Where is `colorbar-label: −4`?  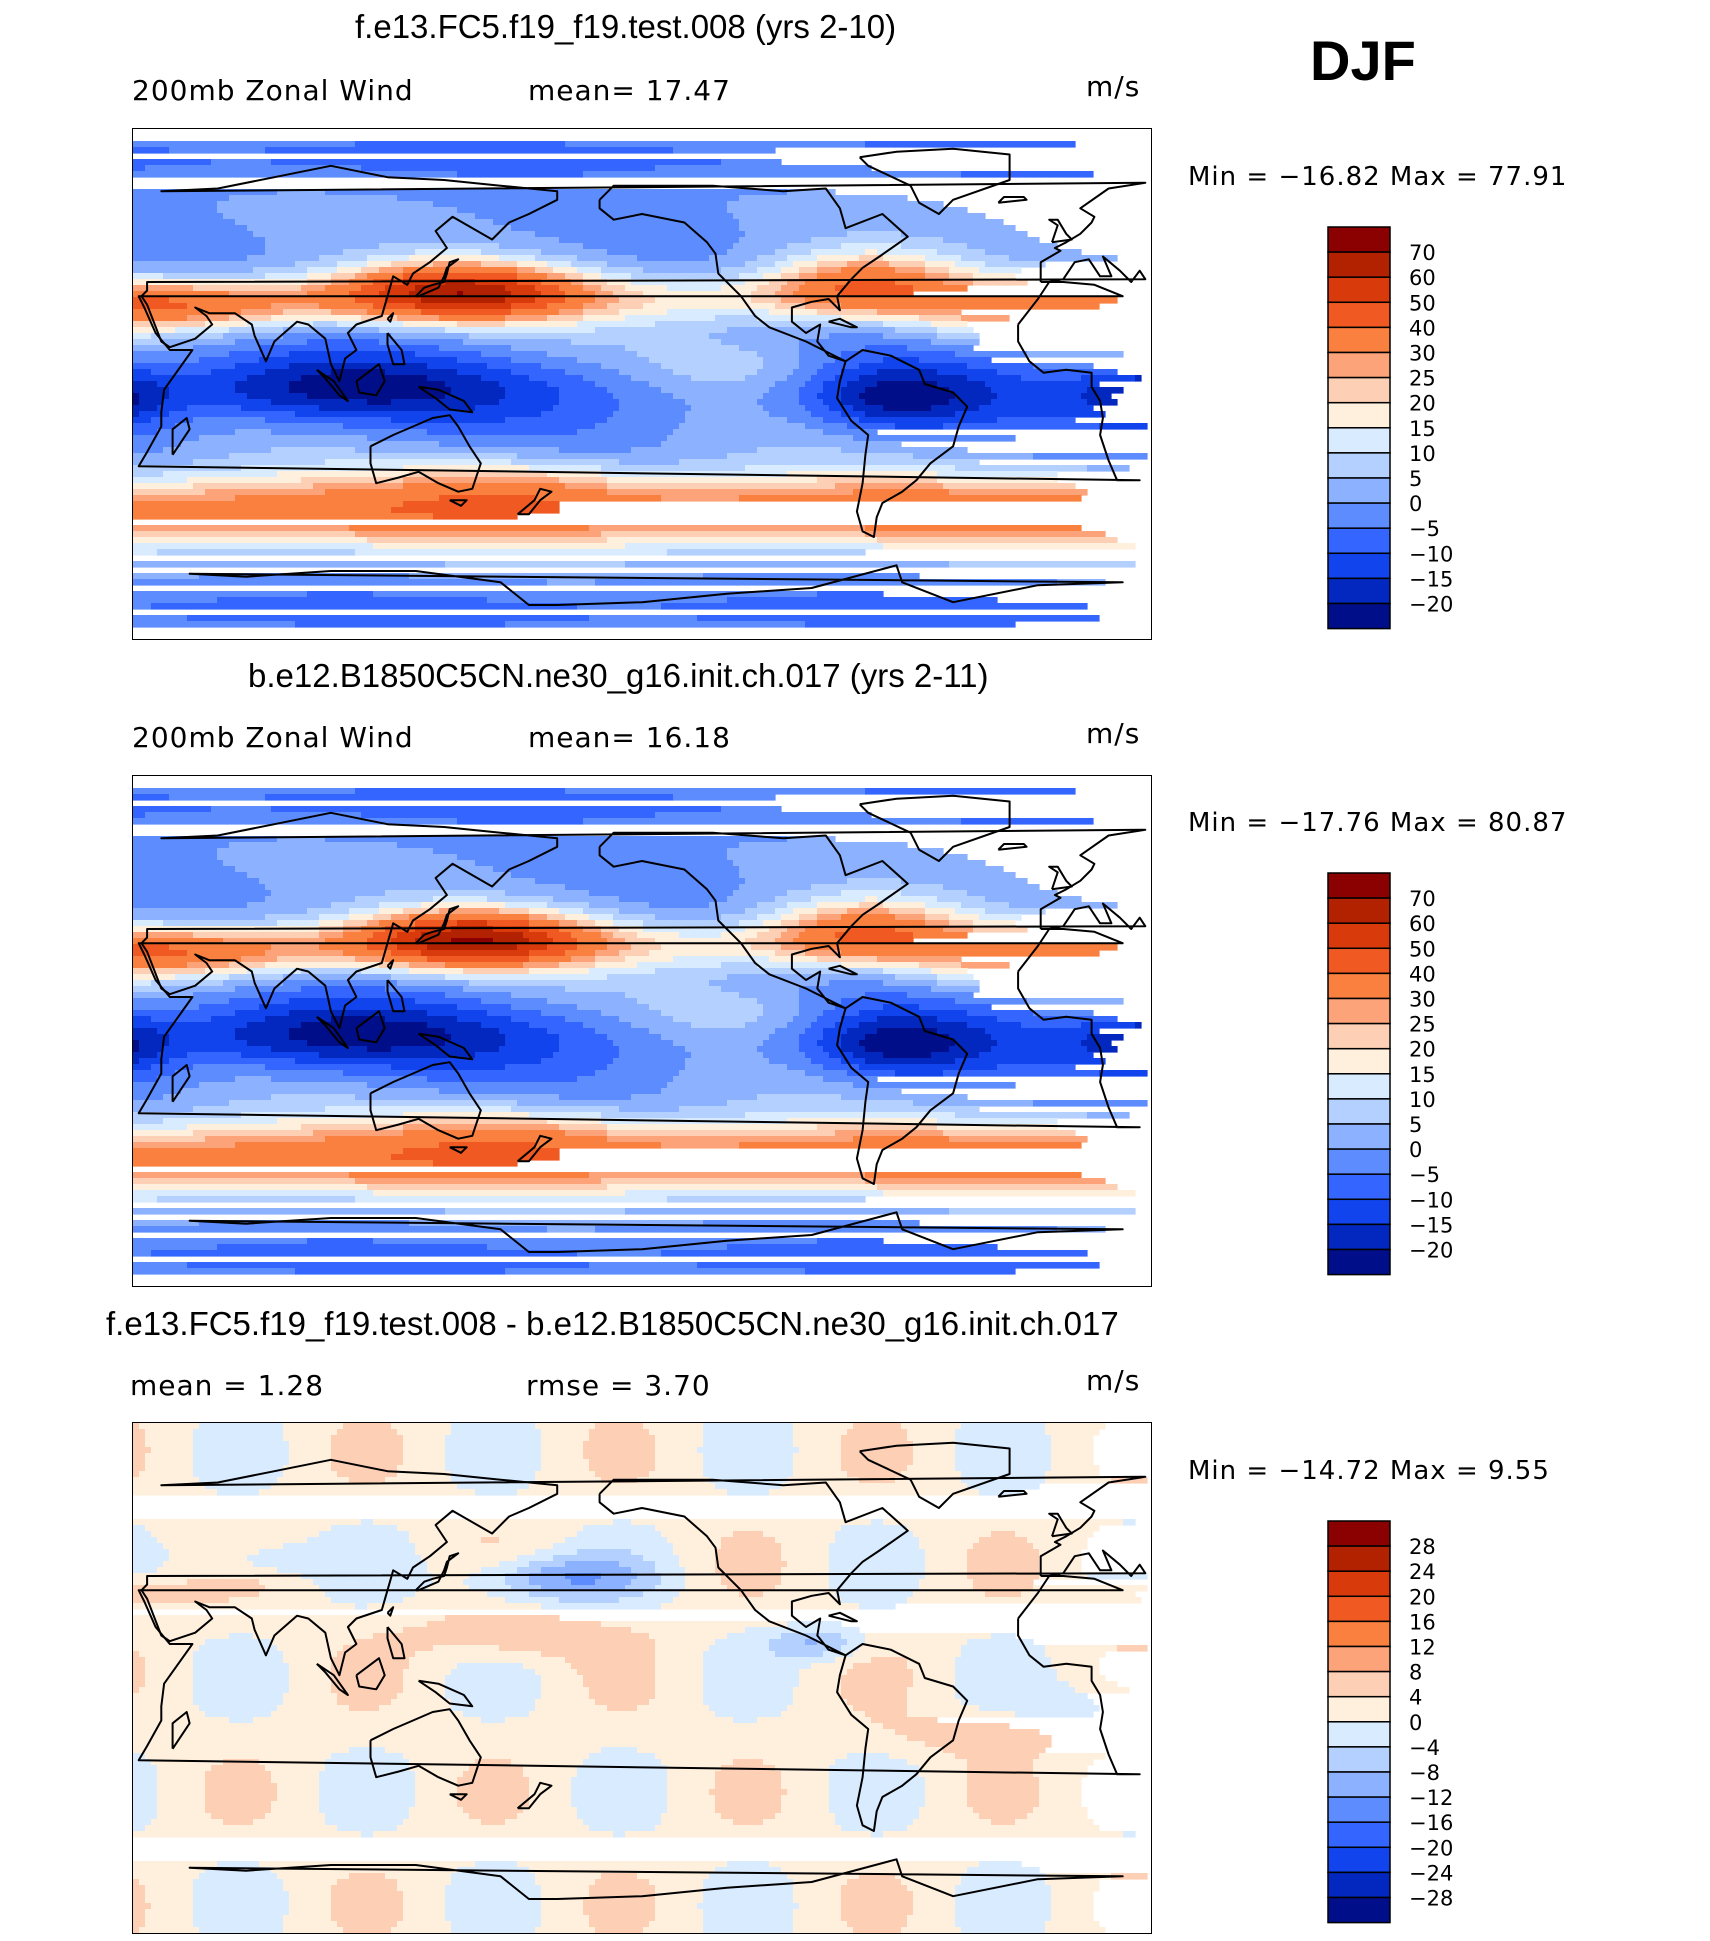
colorbar-label: −4 is located at coordinates (1424, 1748).